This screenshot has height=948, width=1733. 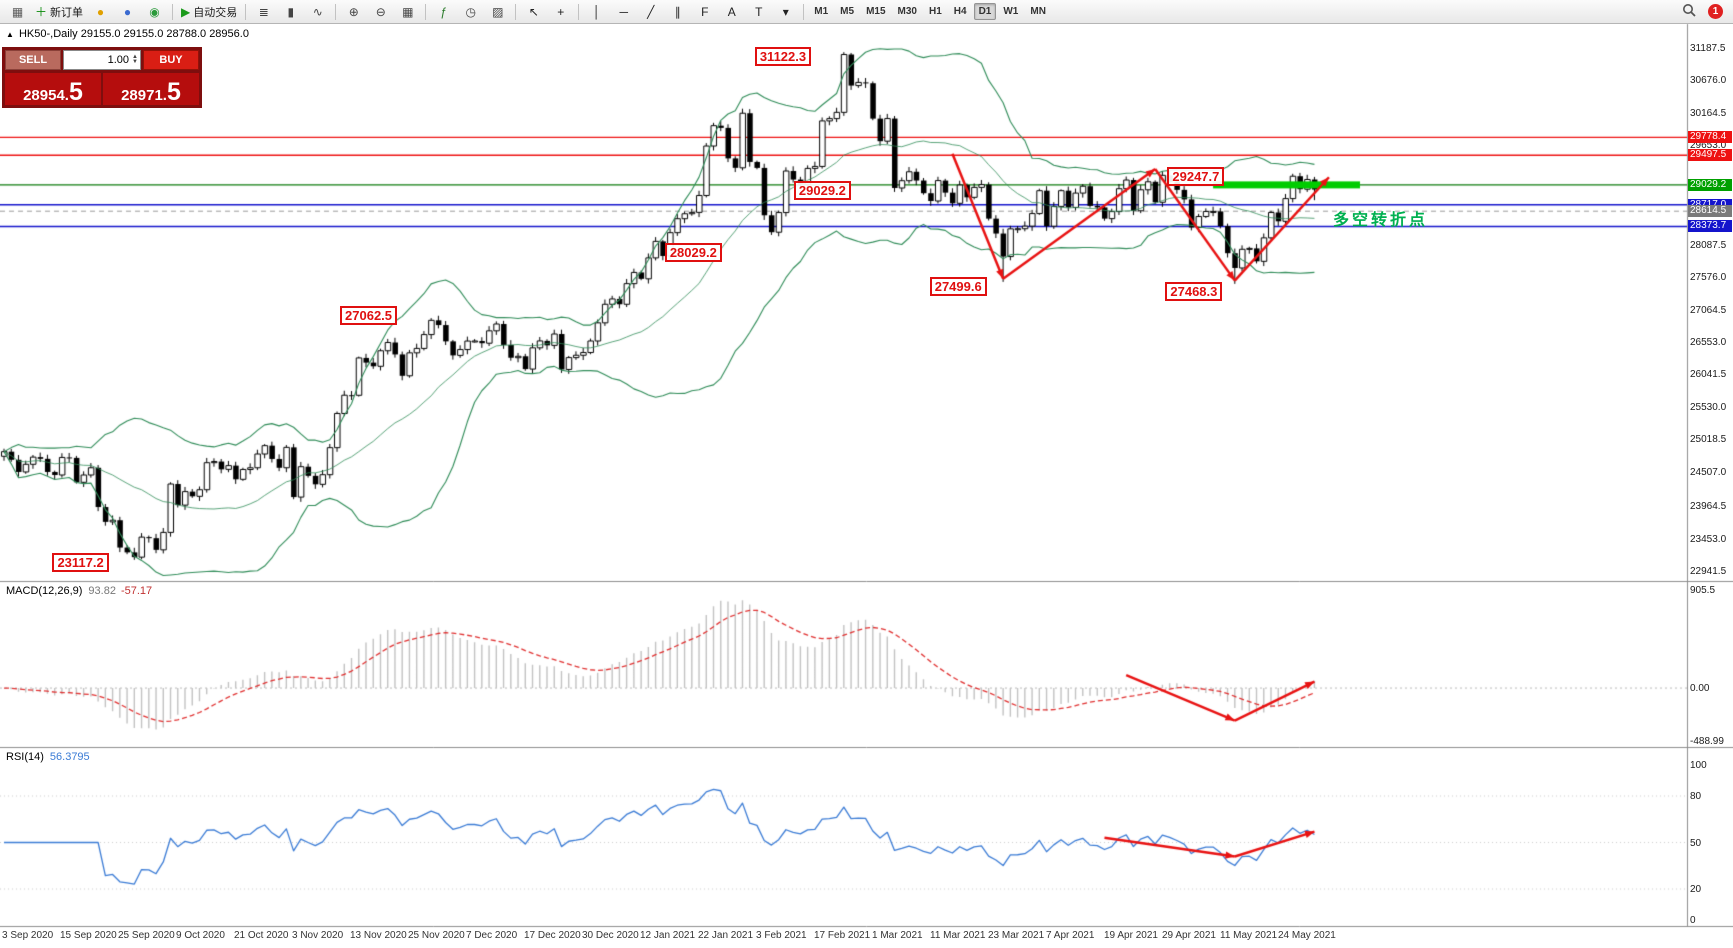 What do you see at coordinates (1702, 11) in the screenshot?
I see `toolbar-right: 1` at bounding box center [1702, 11].